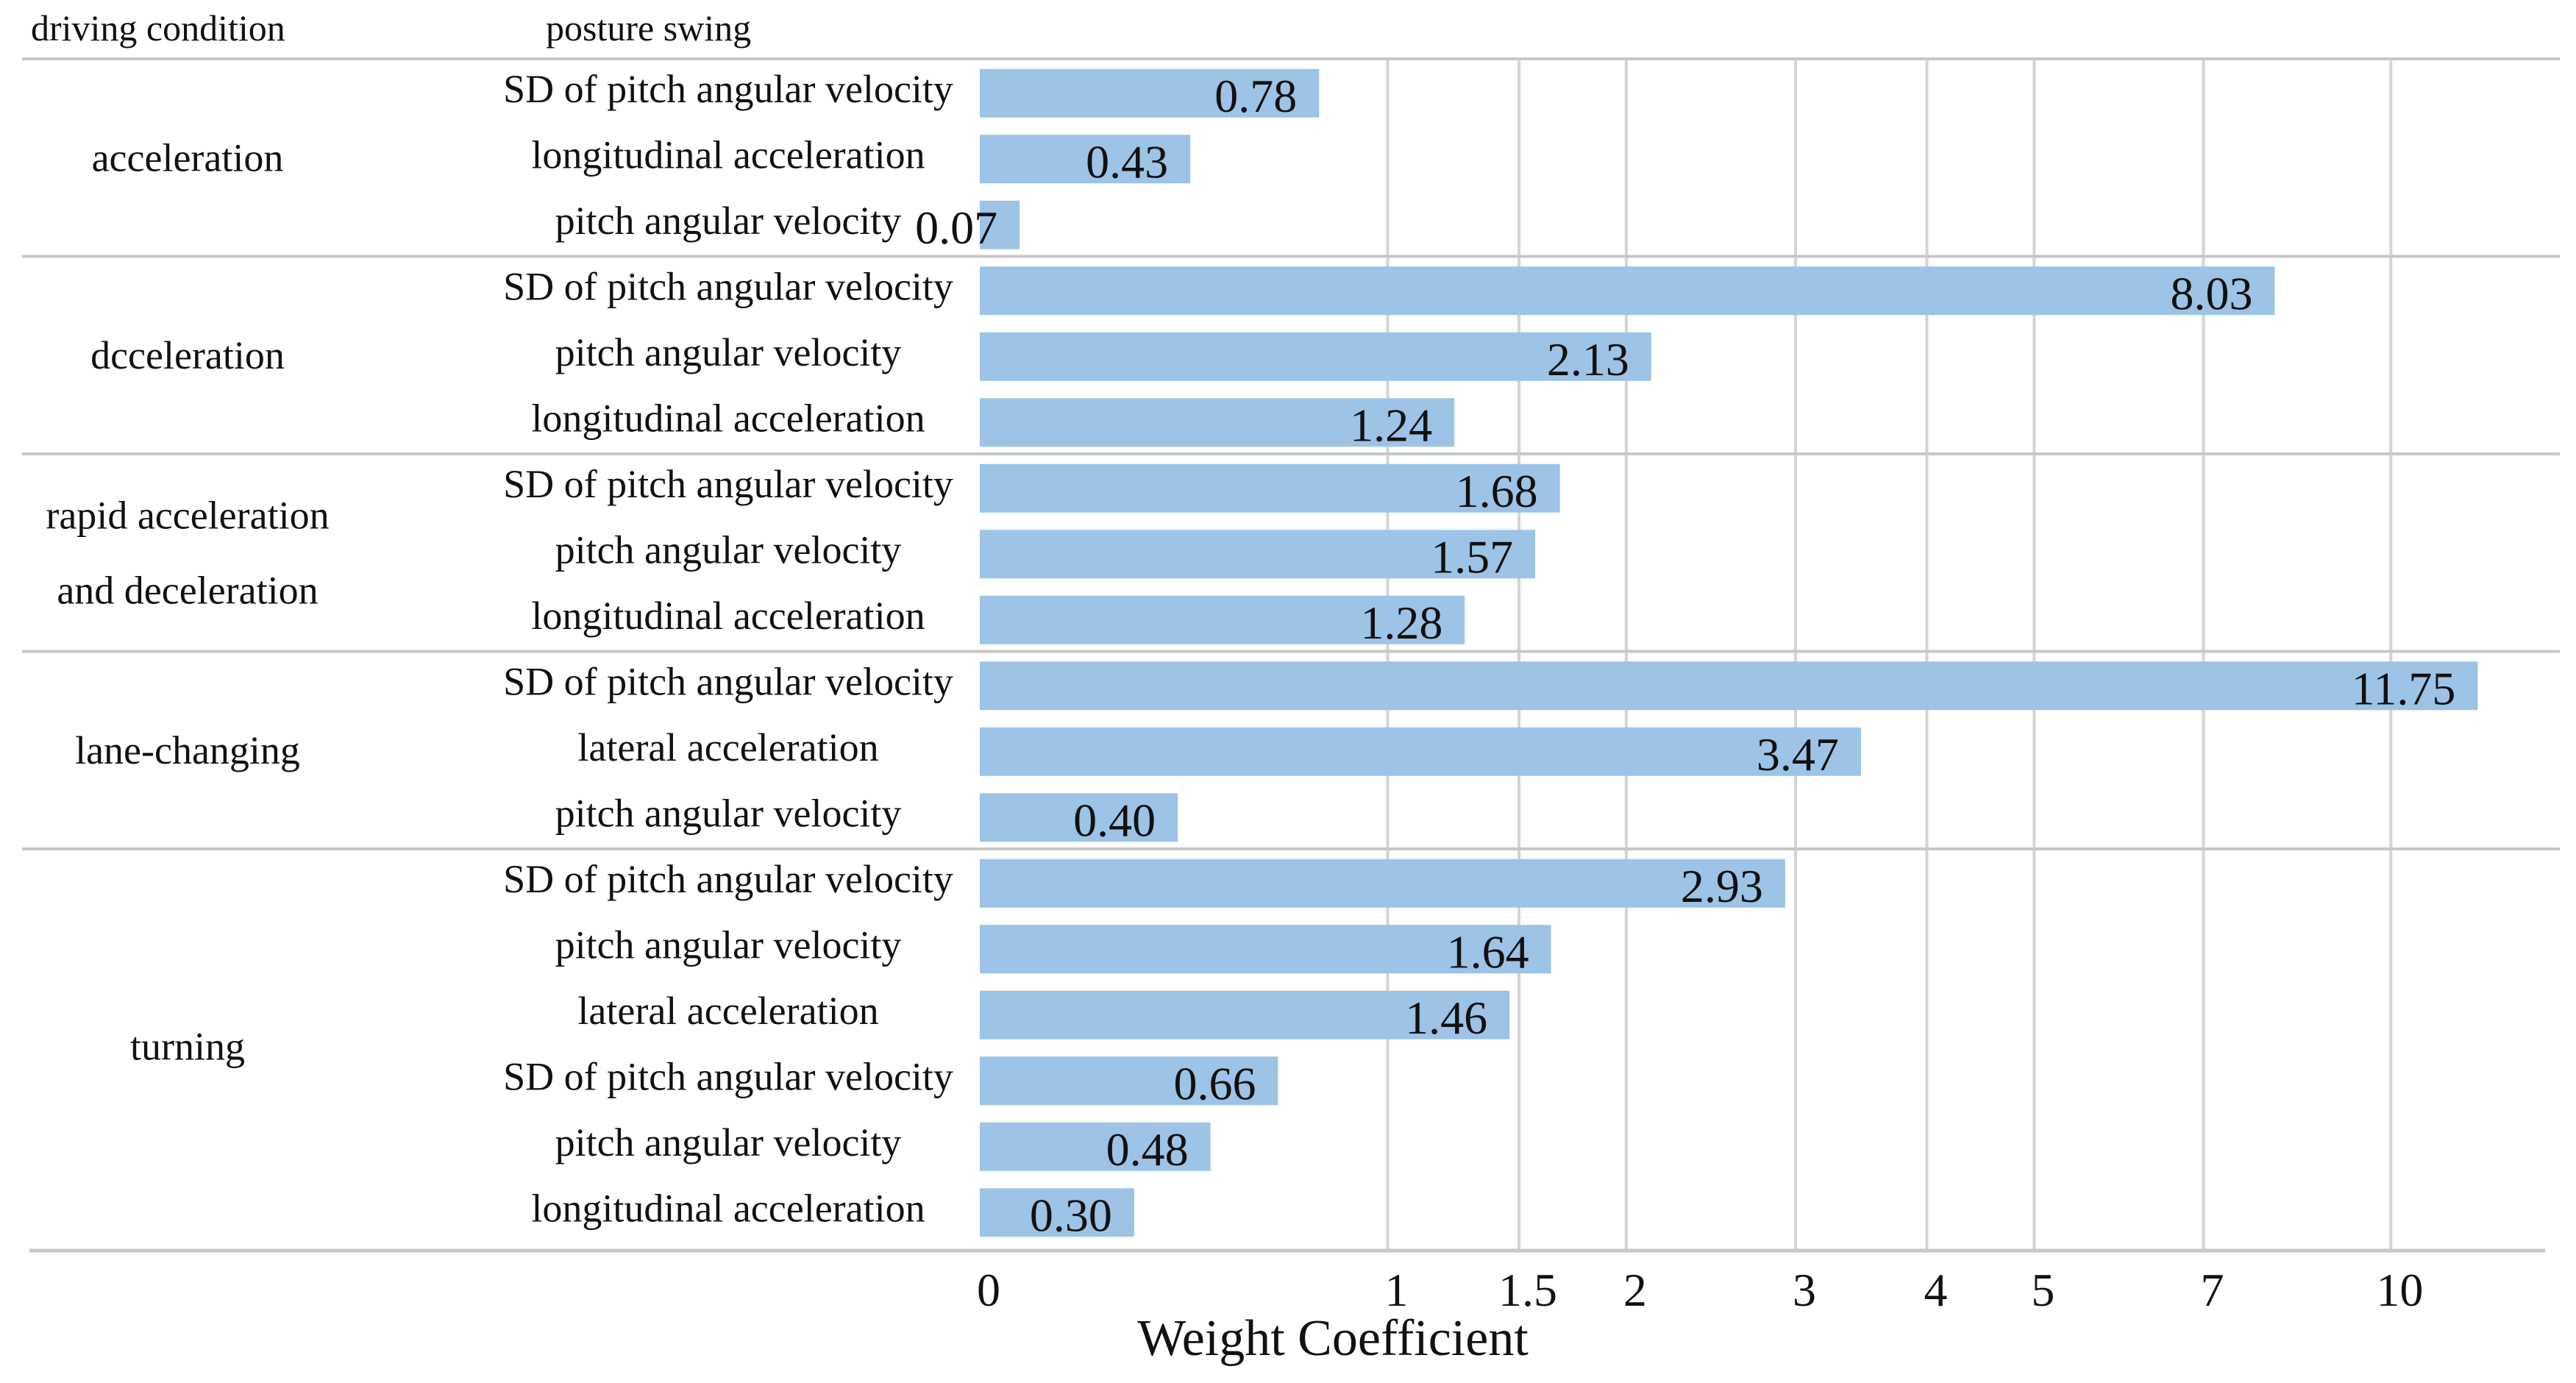  Describe the element at coordinates (728, 1076) in the screenshot. I see `metric-label-g5-4: SD of pitch angular velocity` at that location.